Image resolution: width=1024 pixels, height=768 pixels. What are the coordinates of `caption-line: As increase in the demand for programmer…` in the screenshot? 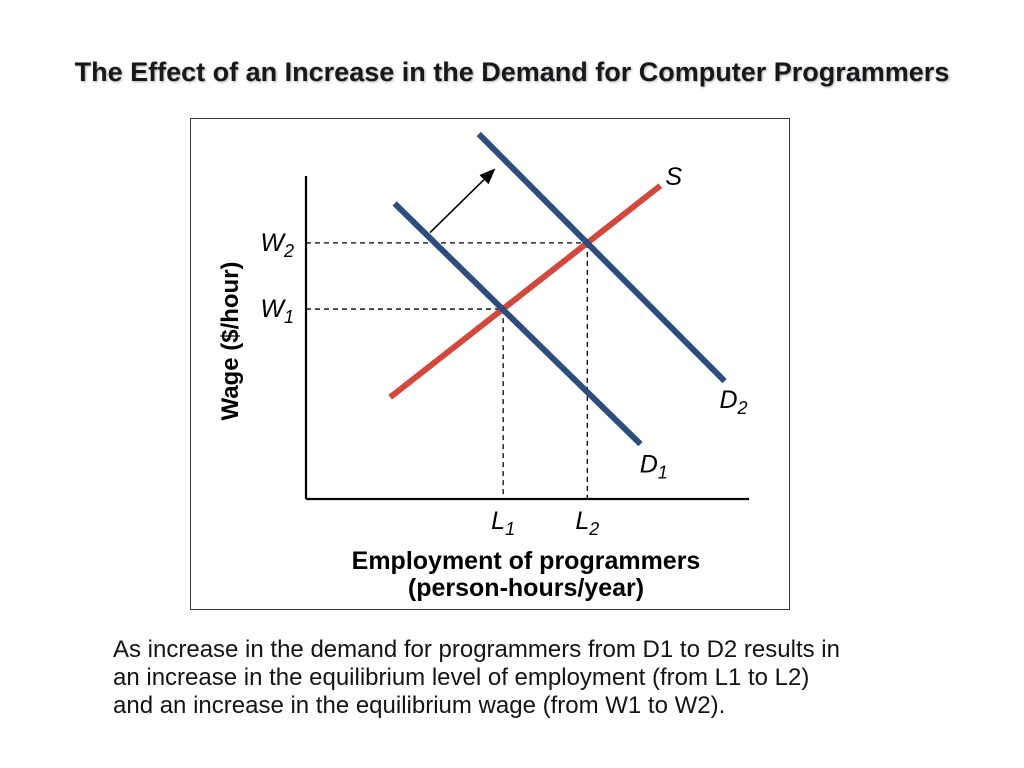 It's located at (476, 649).